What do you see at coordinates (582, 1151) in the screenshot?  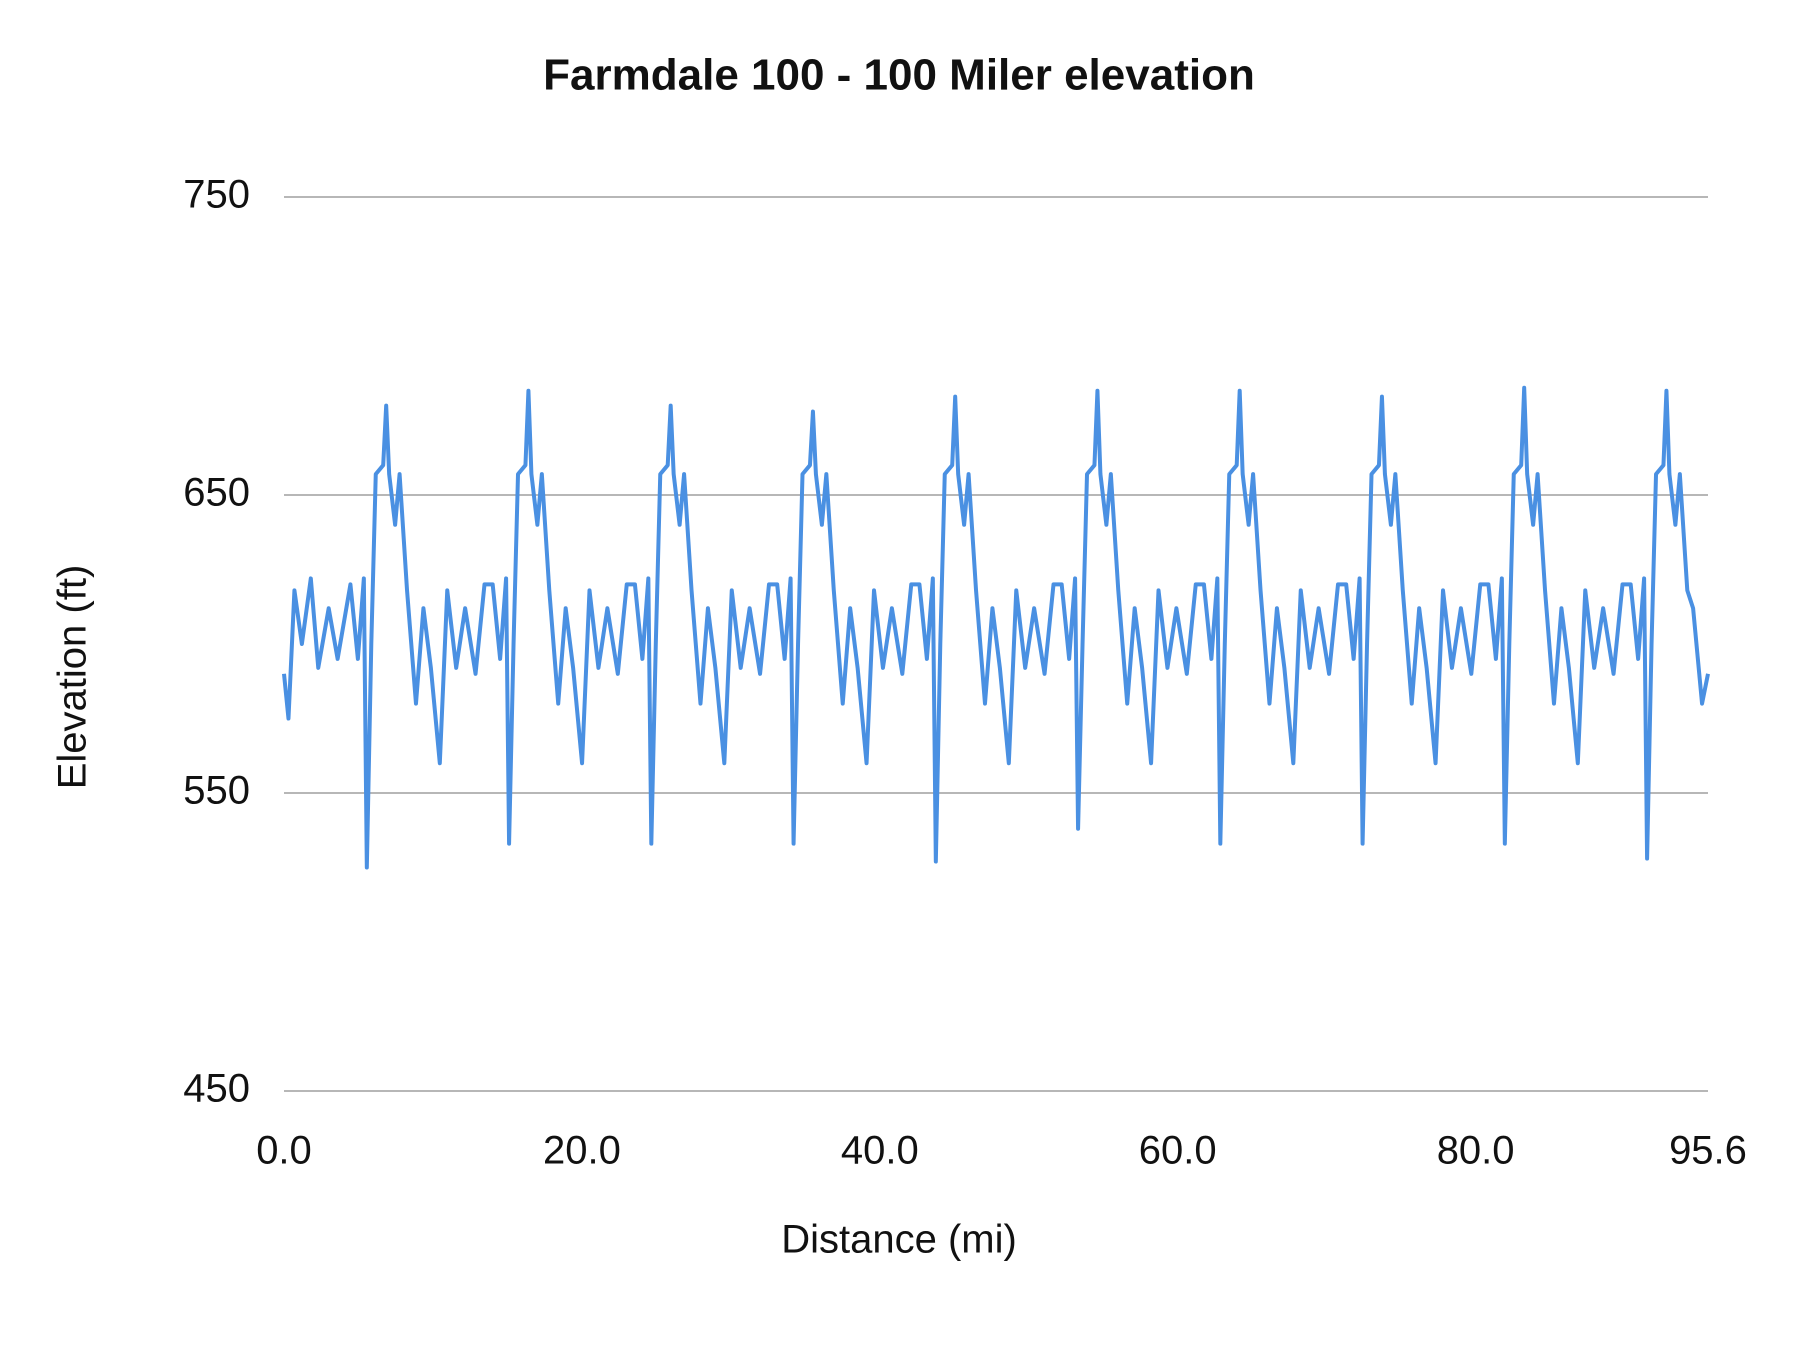 I see `x-tick-label: 20.0` at bounding box center [582, 1151].